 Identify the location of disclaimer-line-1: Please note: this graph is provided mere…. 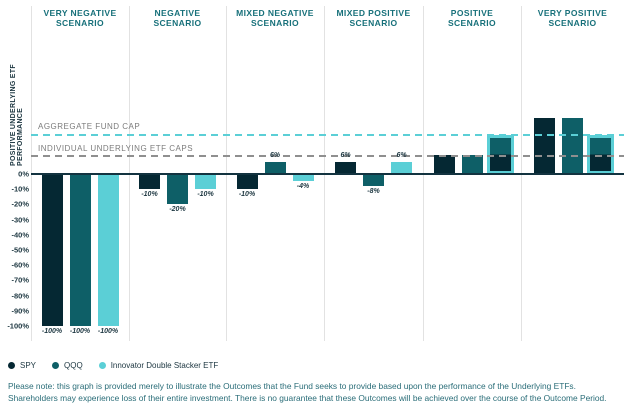
(292, 386).